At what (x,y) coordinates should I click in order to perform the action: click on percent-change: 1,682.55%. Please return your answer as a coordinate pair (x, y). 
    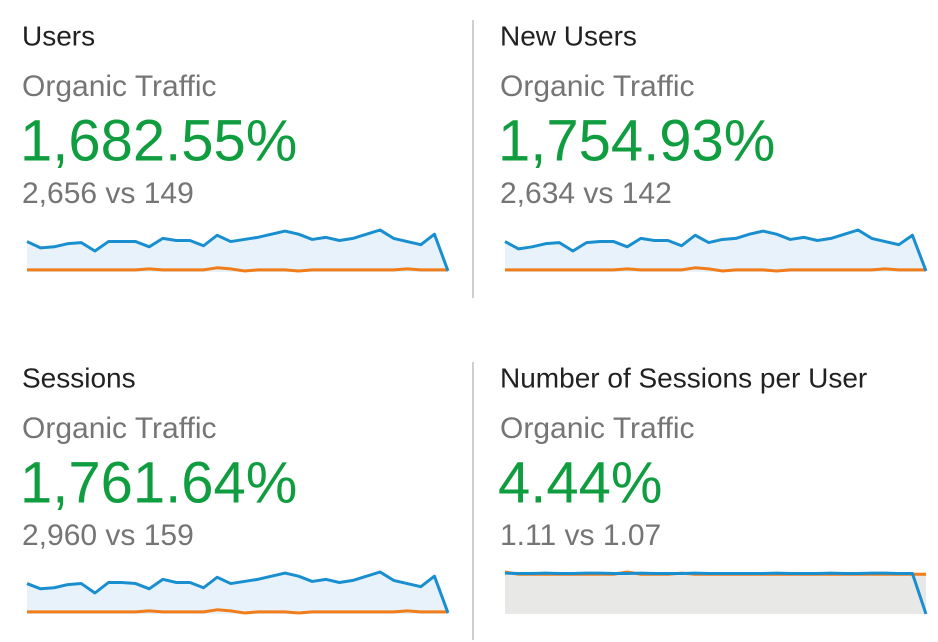
    Looking at the image, I should click on (158, 140).